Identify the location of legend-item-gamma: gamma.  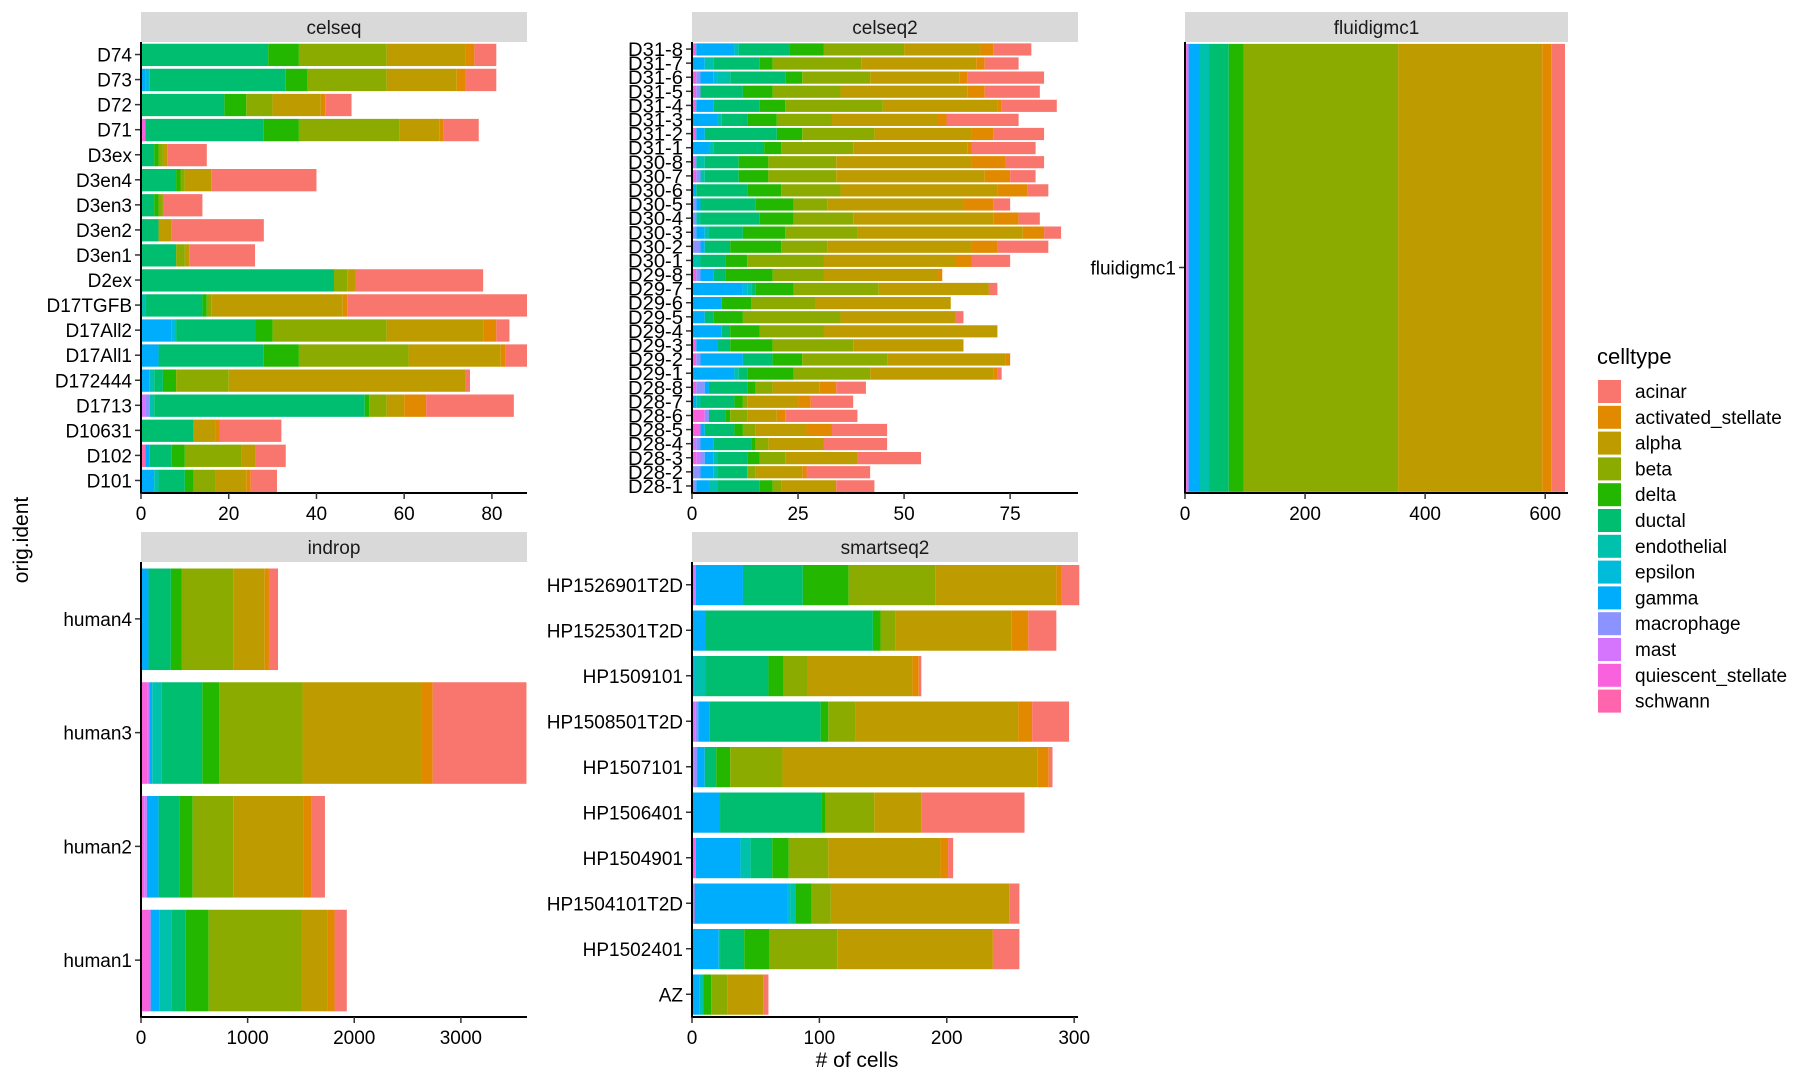
(1648, 598).